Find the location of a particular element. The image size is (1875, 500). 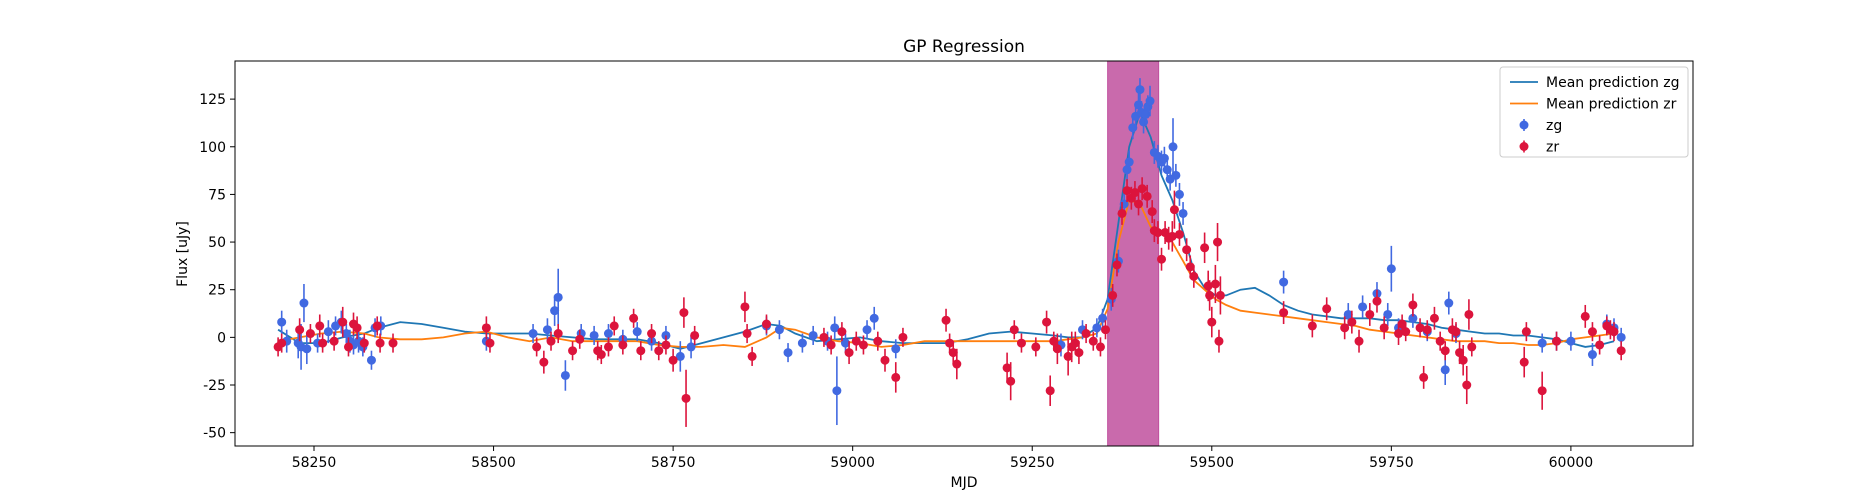

y-axis: -50 -25 0 25 50 75 100 125 is located at coordinates (217, 267).